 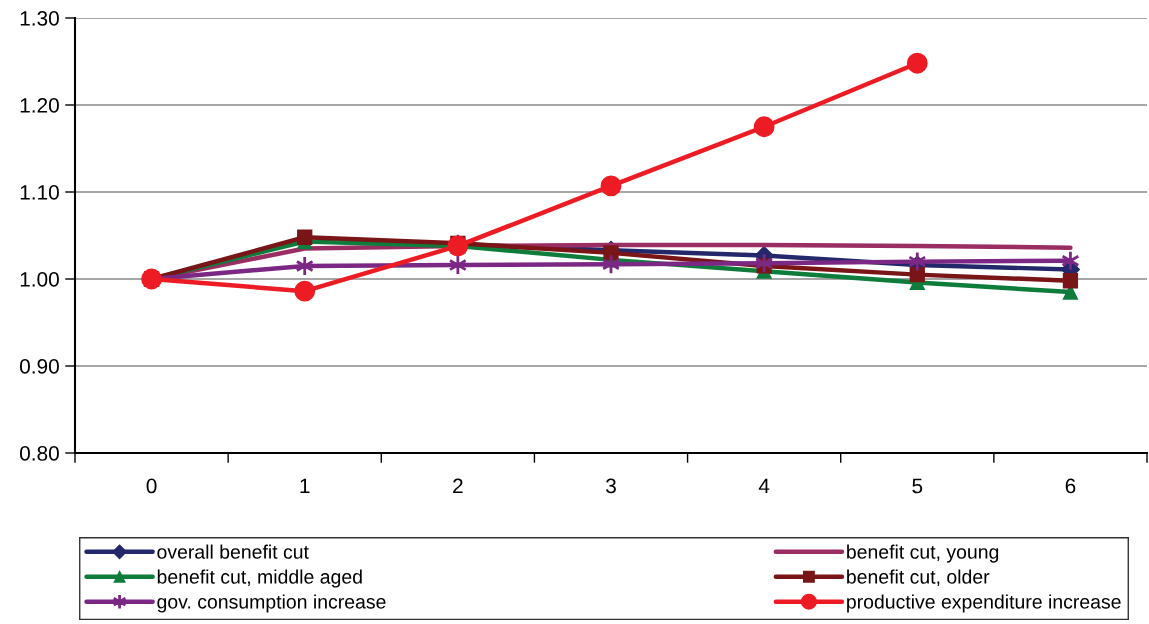 I want to click on legend-label: benefit cut, young, so click(x=923, y=553).